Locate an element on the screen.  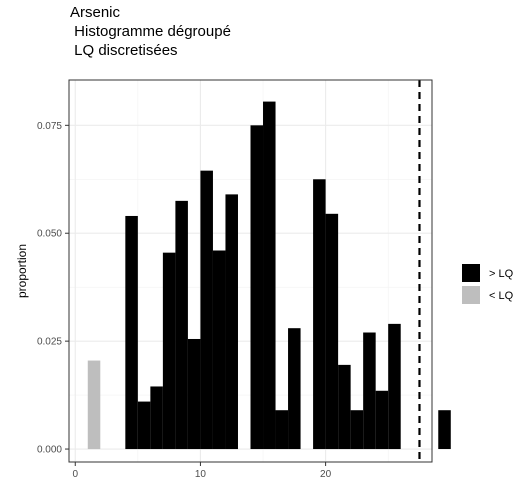
y-tick-label: 0.050 is located at coordinates (49, 234).